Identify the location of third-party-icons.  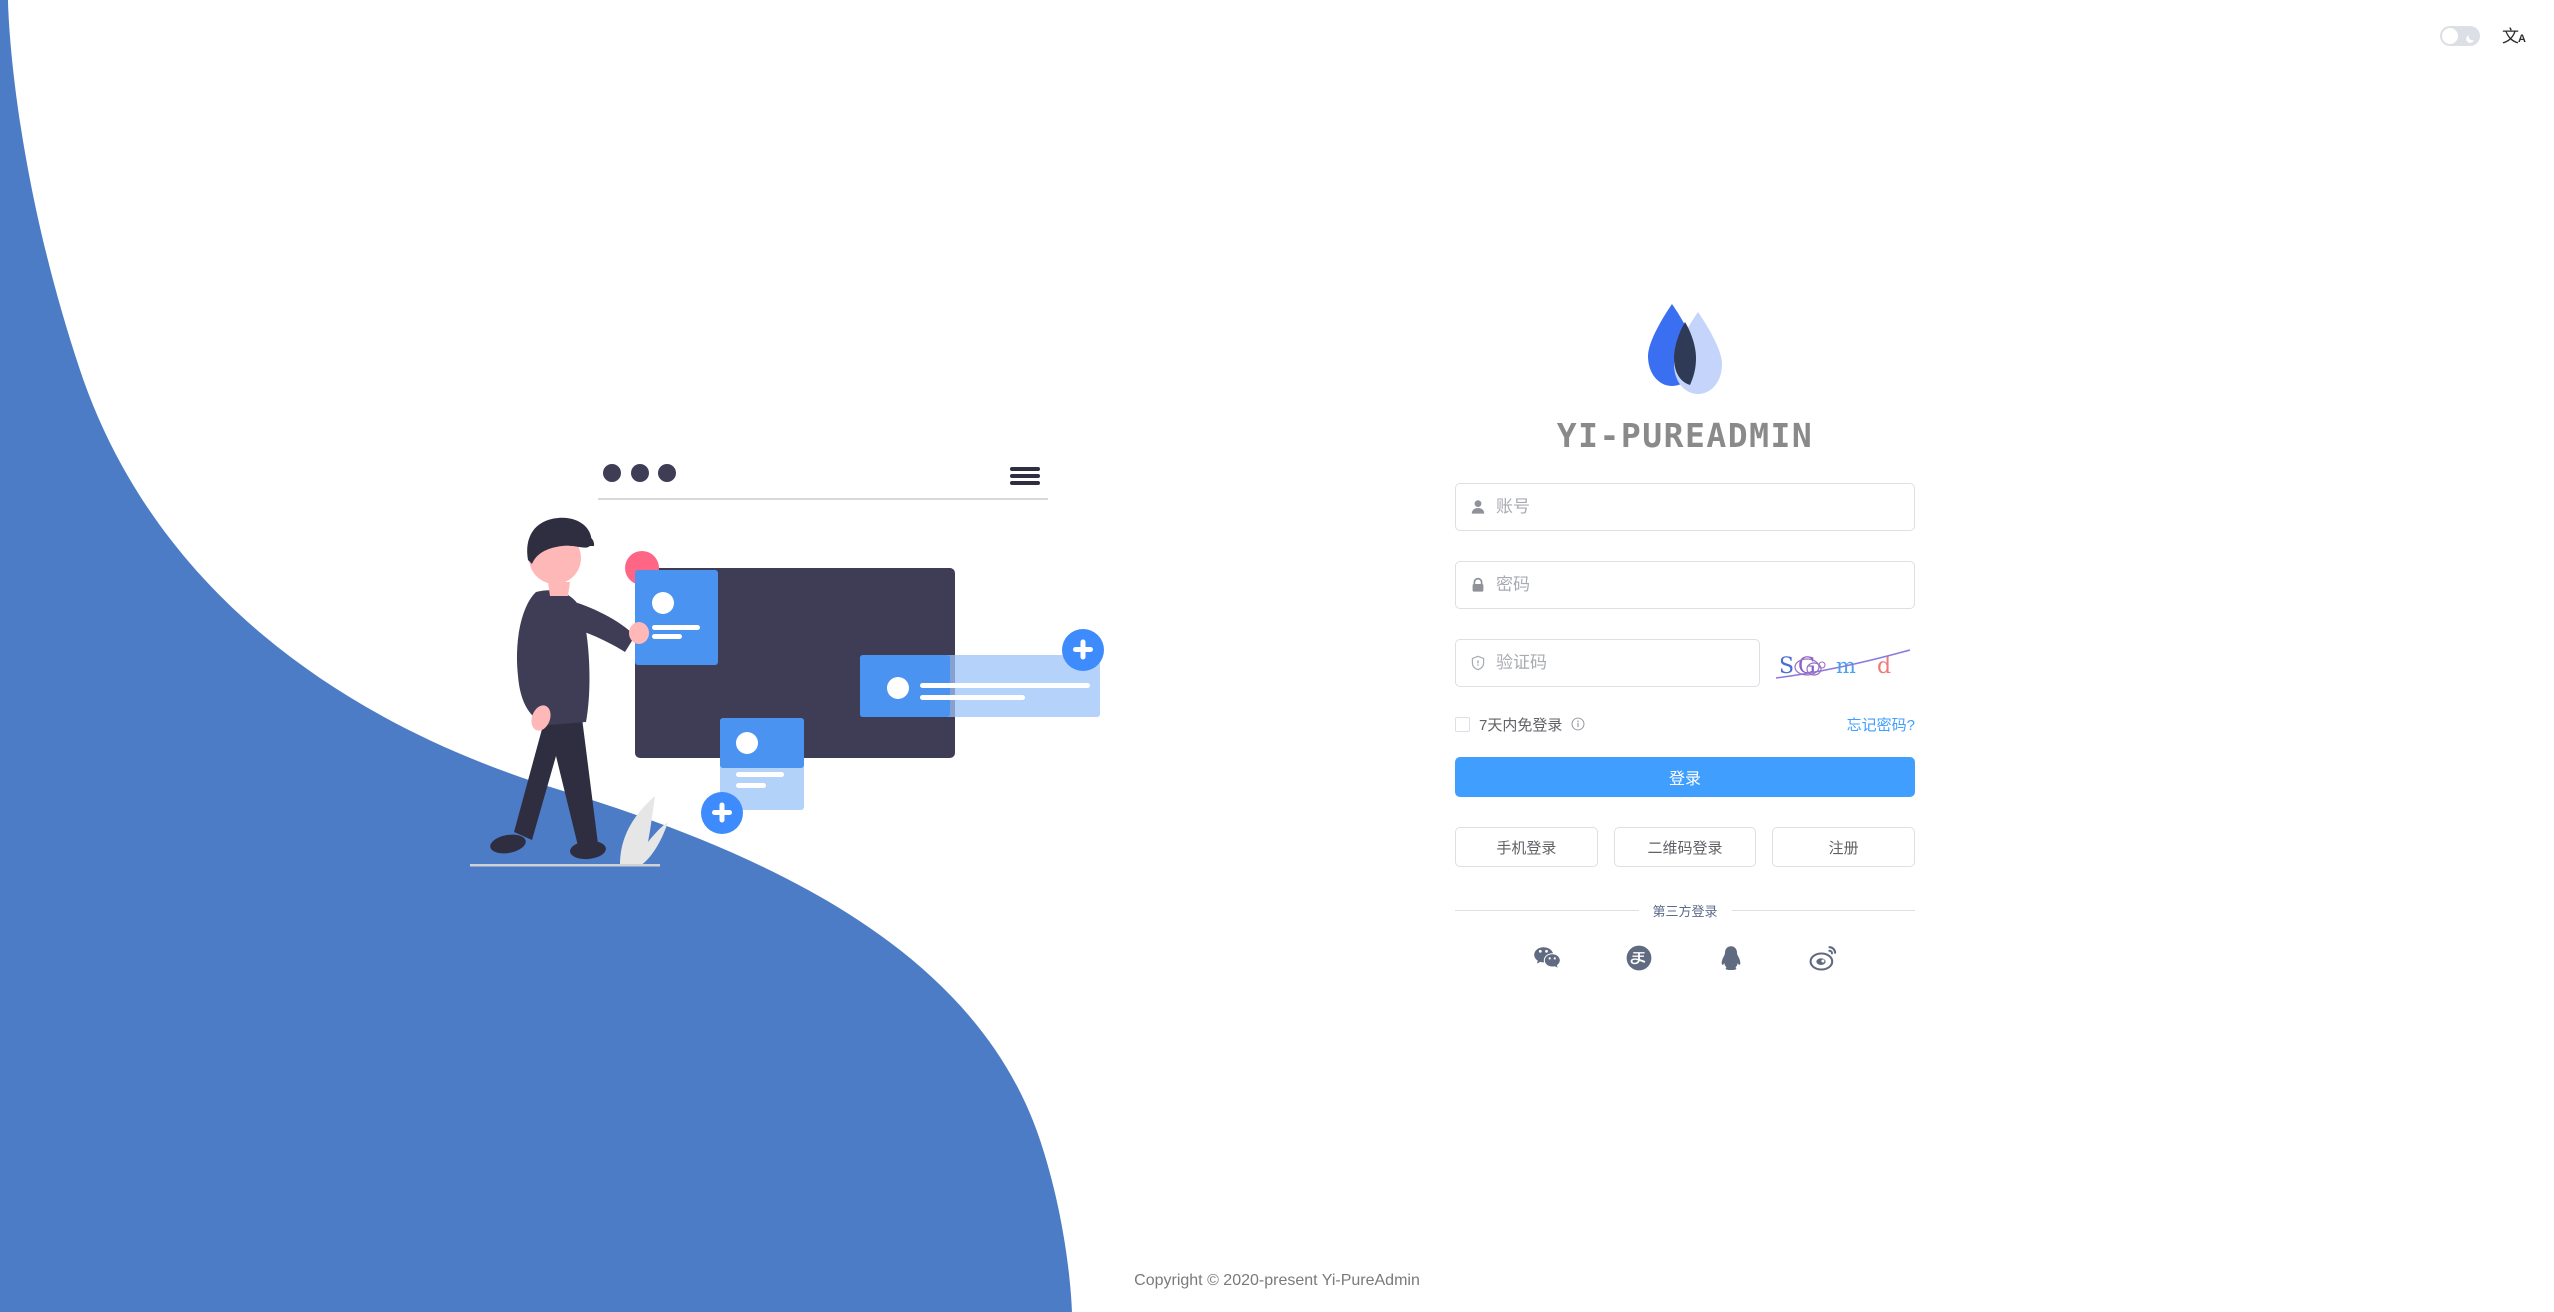
(1685, 958).